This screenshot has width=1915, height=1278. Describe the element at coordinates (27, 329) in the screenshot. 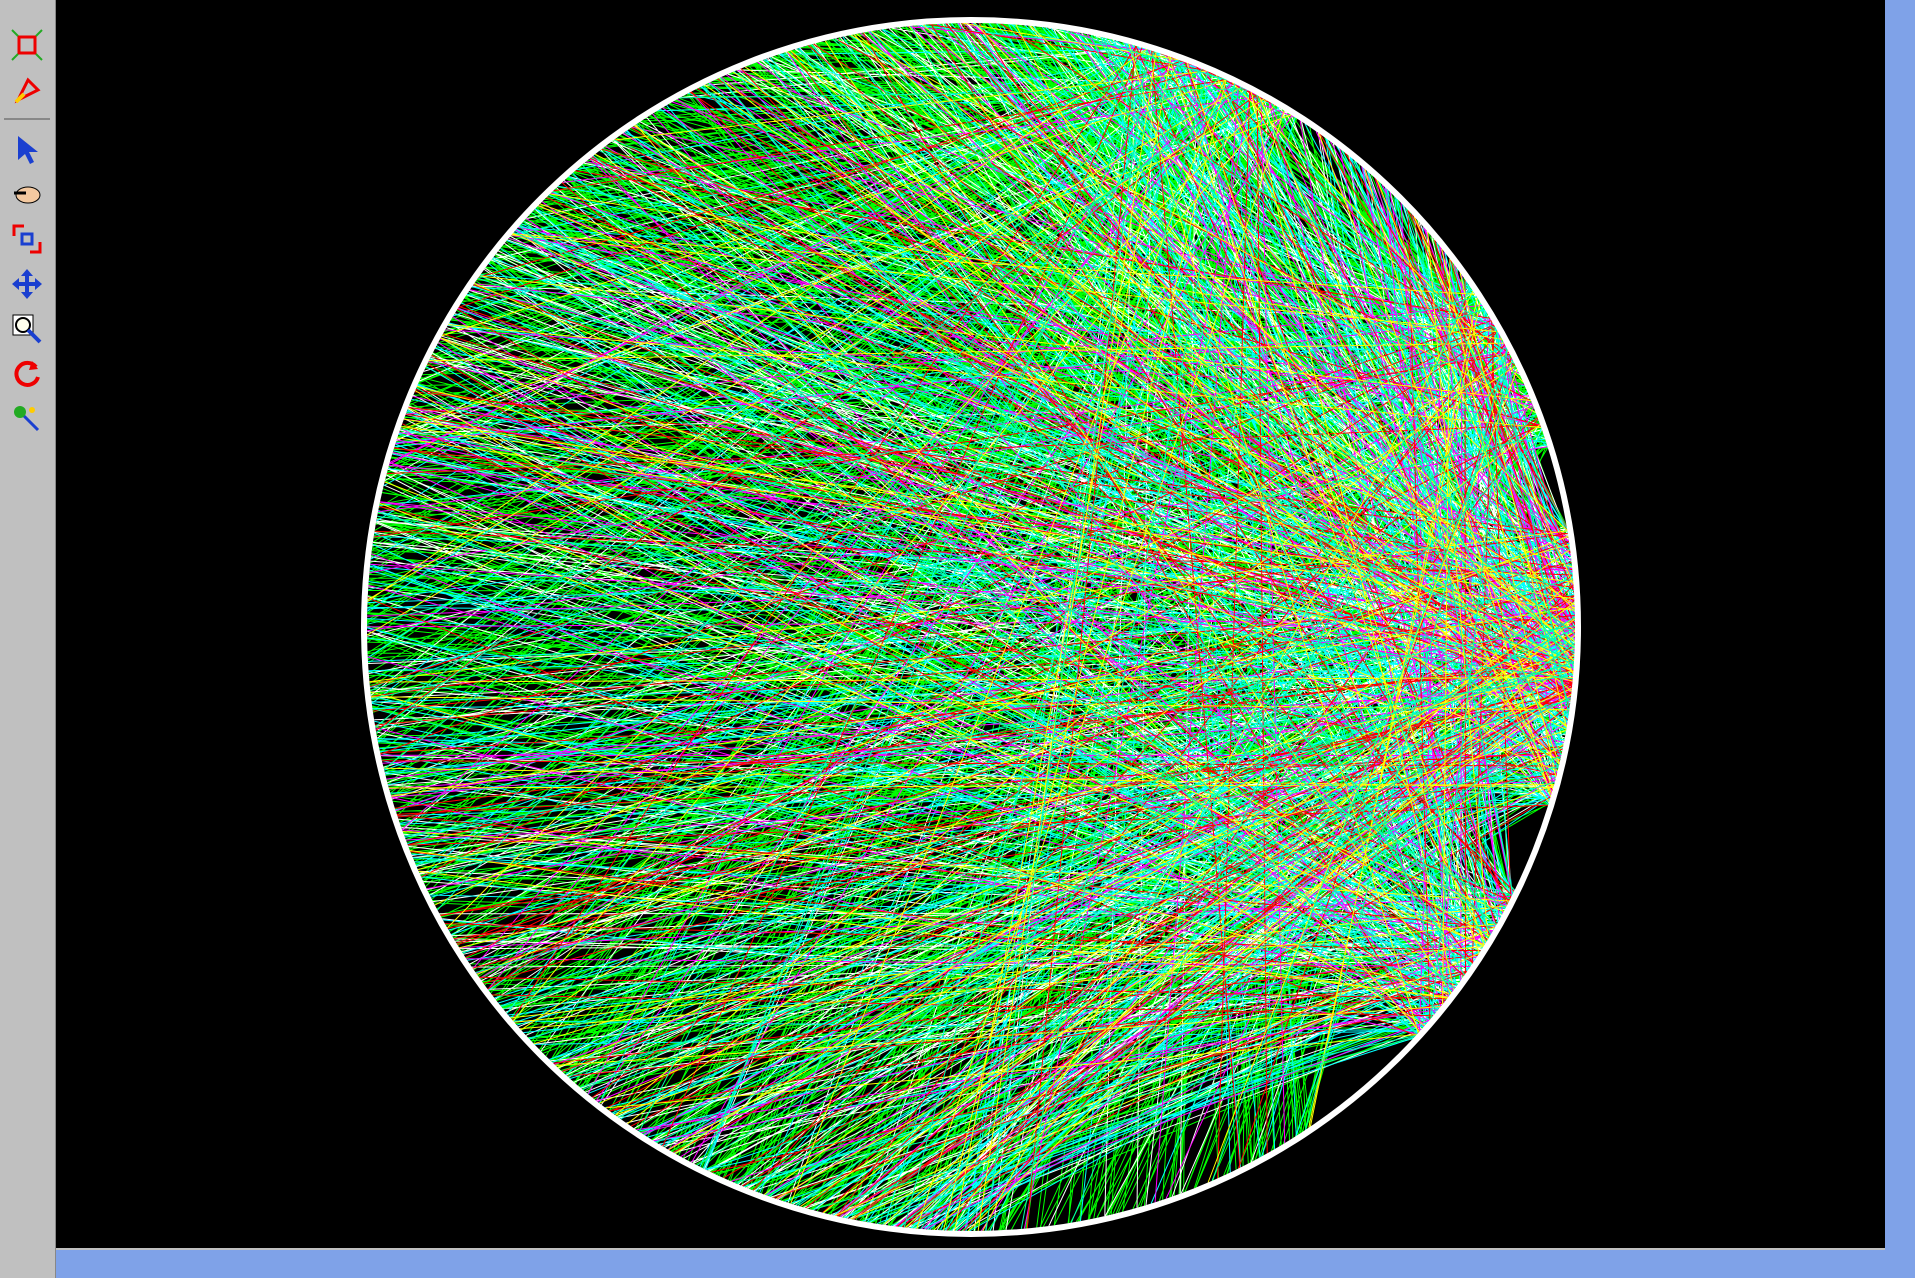

I see `zoom-tool` at that location.